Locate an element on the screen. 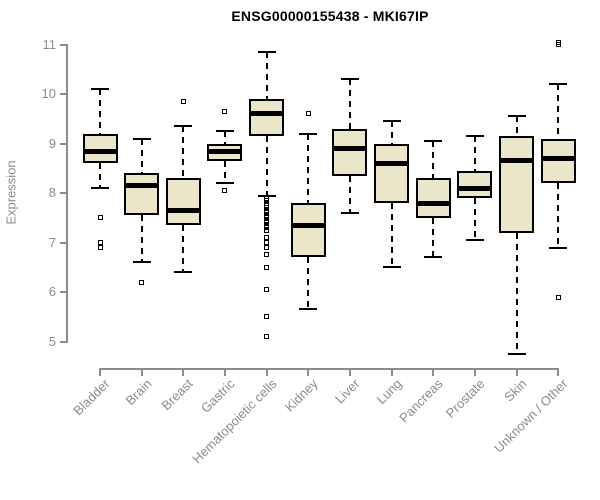 The image size is (600, 500). whisker-cap-high-pancreas is located at coordinates (433, 141).